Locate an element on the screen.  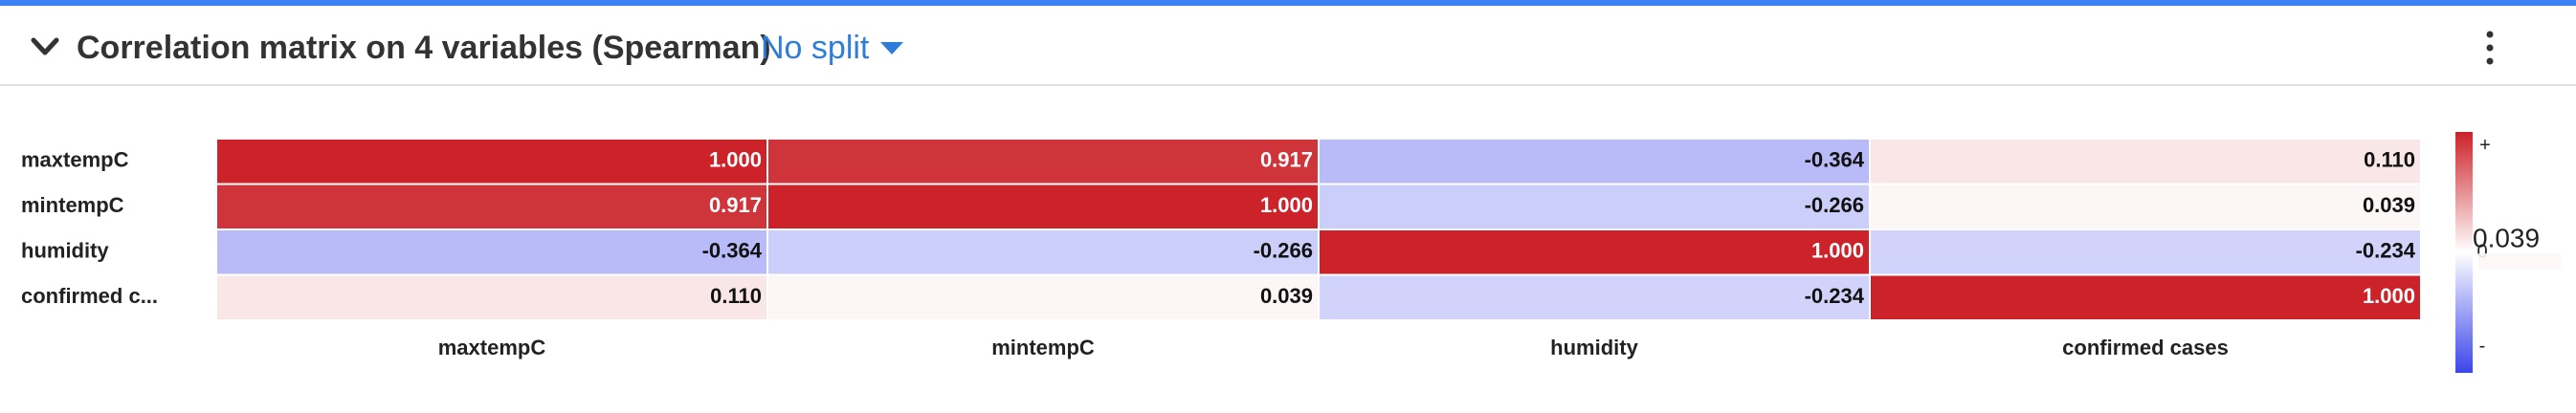
row-label: humidity is located at coordinates (65, 251).